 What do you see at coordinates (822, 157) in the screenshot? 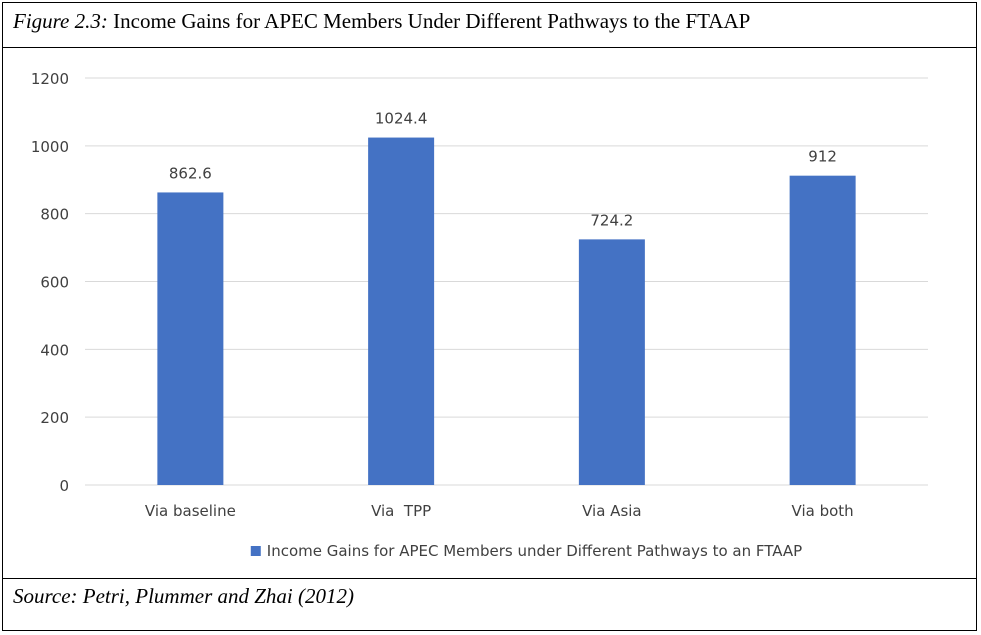
I see `data-label: 912` at bounding box center [822, 157].